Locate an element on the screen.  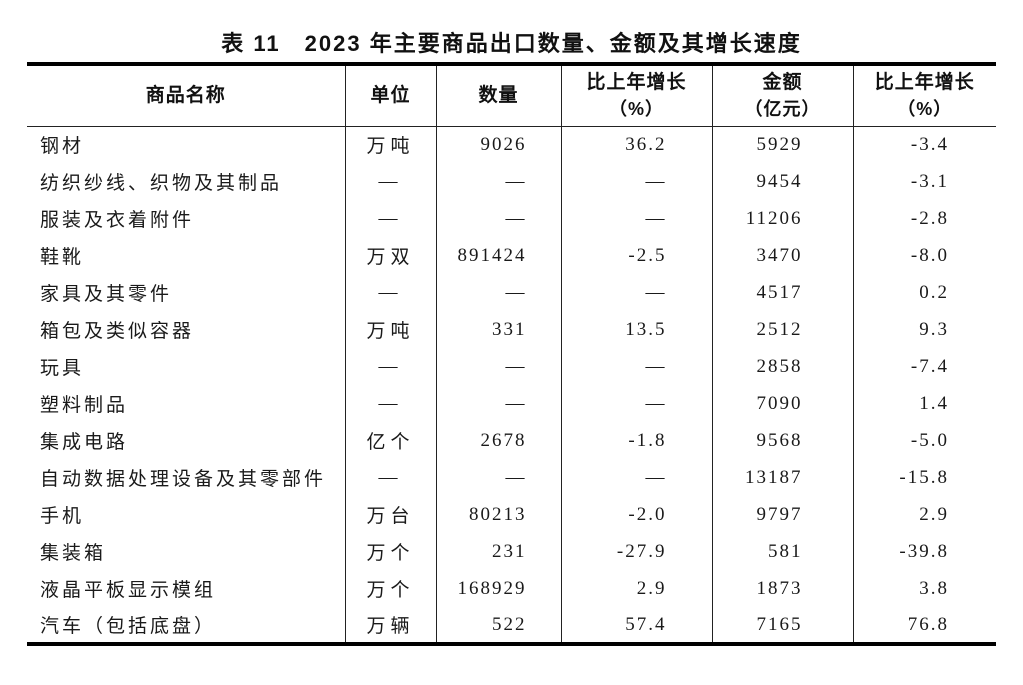
col-header-unit: 单位 is located at coordinates (391, 95).